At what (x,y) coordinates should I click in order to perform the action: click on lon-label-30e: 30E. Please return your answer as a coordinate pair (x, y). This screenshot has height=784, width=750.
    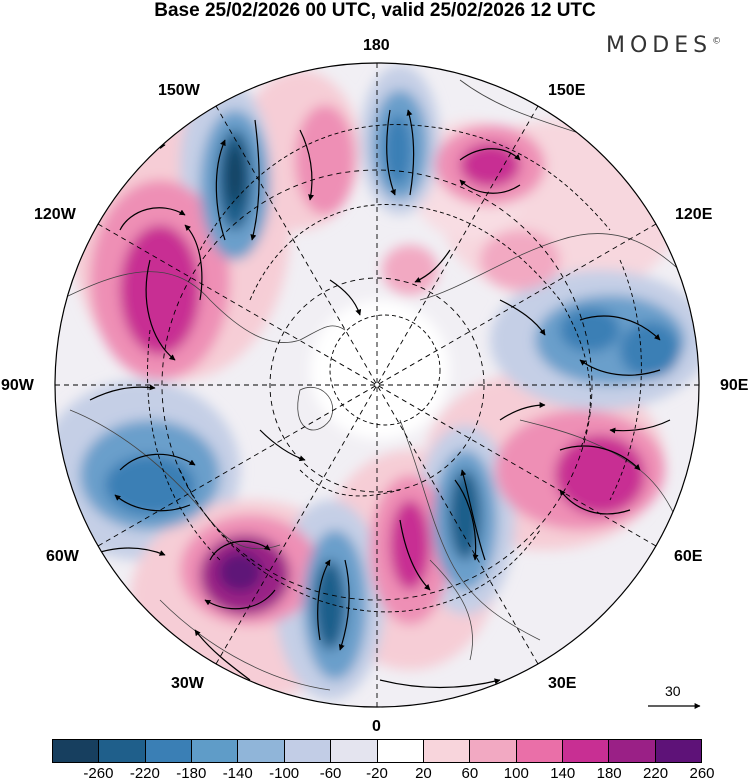
    Looking at the image, I should click on (562, 683).